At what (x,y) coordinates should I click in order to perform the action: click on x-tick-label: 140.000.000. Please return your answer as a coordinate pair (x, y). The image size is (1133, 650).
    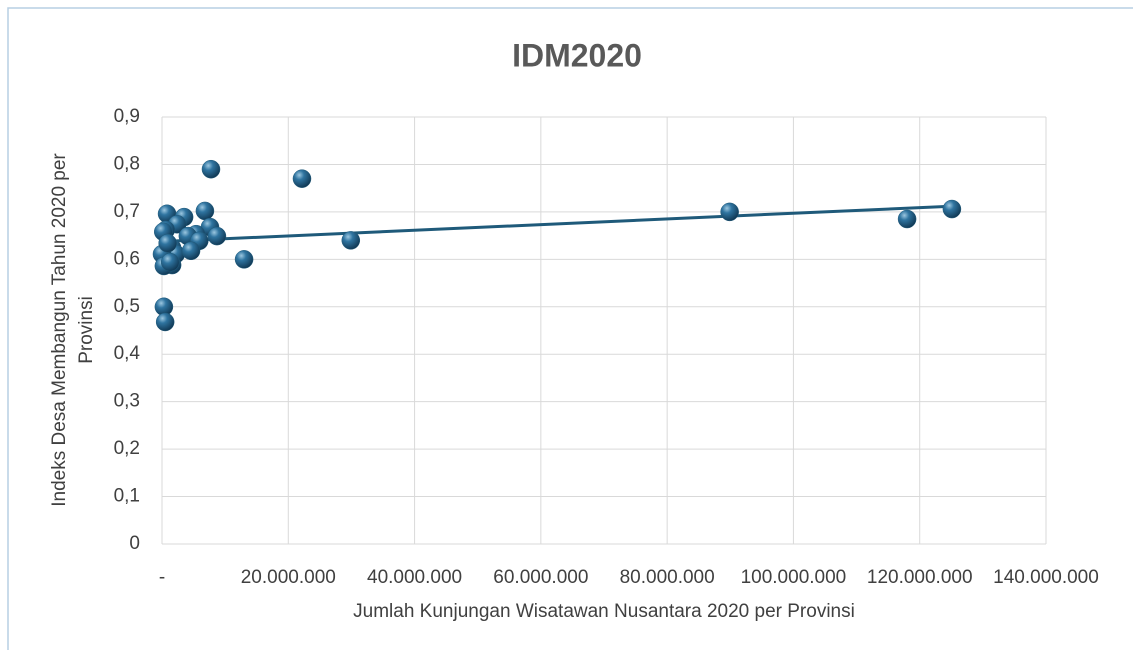
    Looking at the image, I should click on (1046, 577).